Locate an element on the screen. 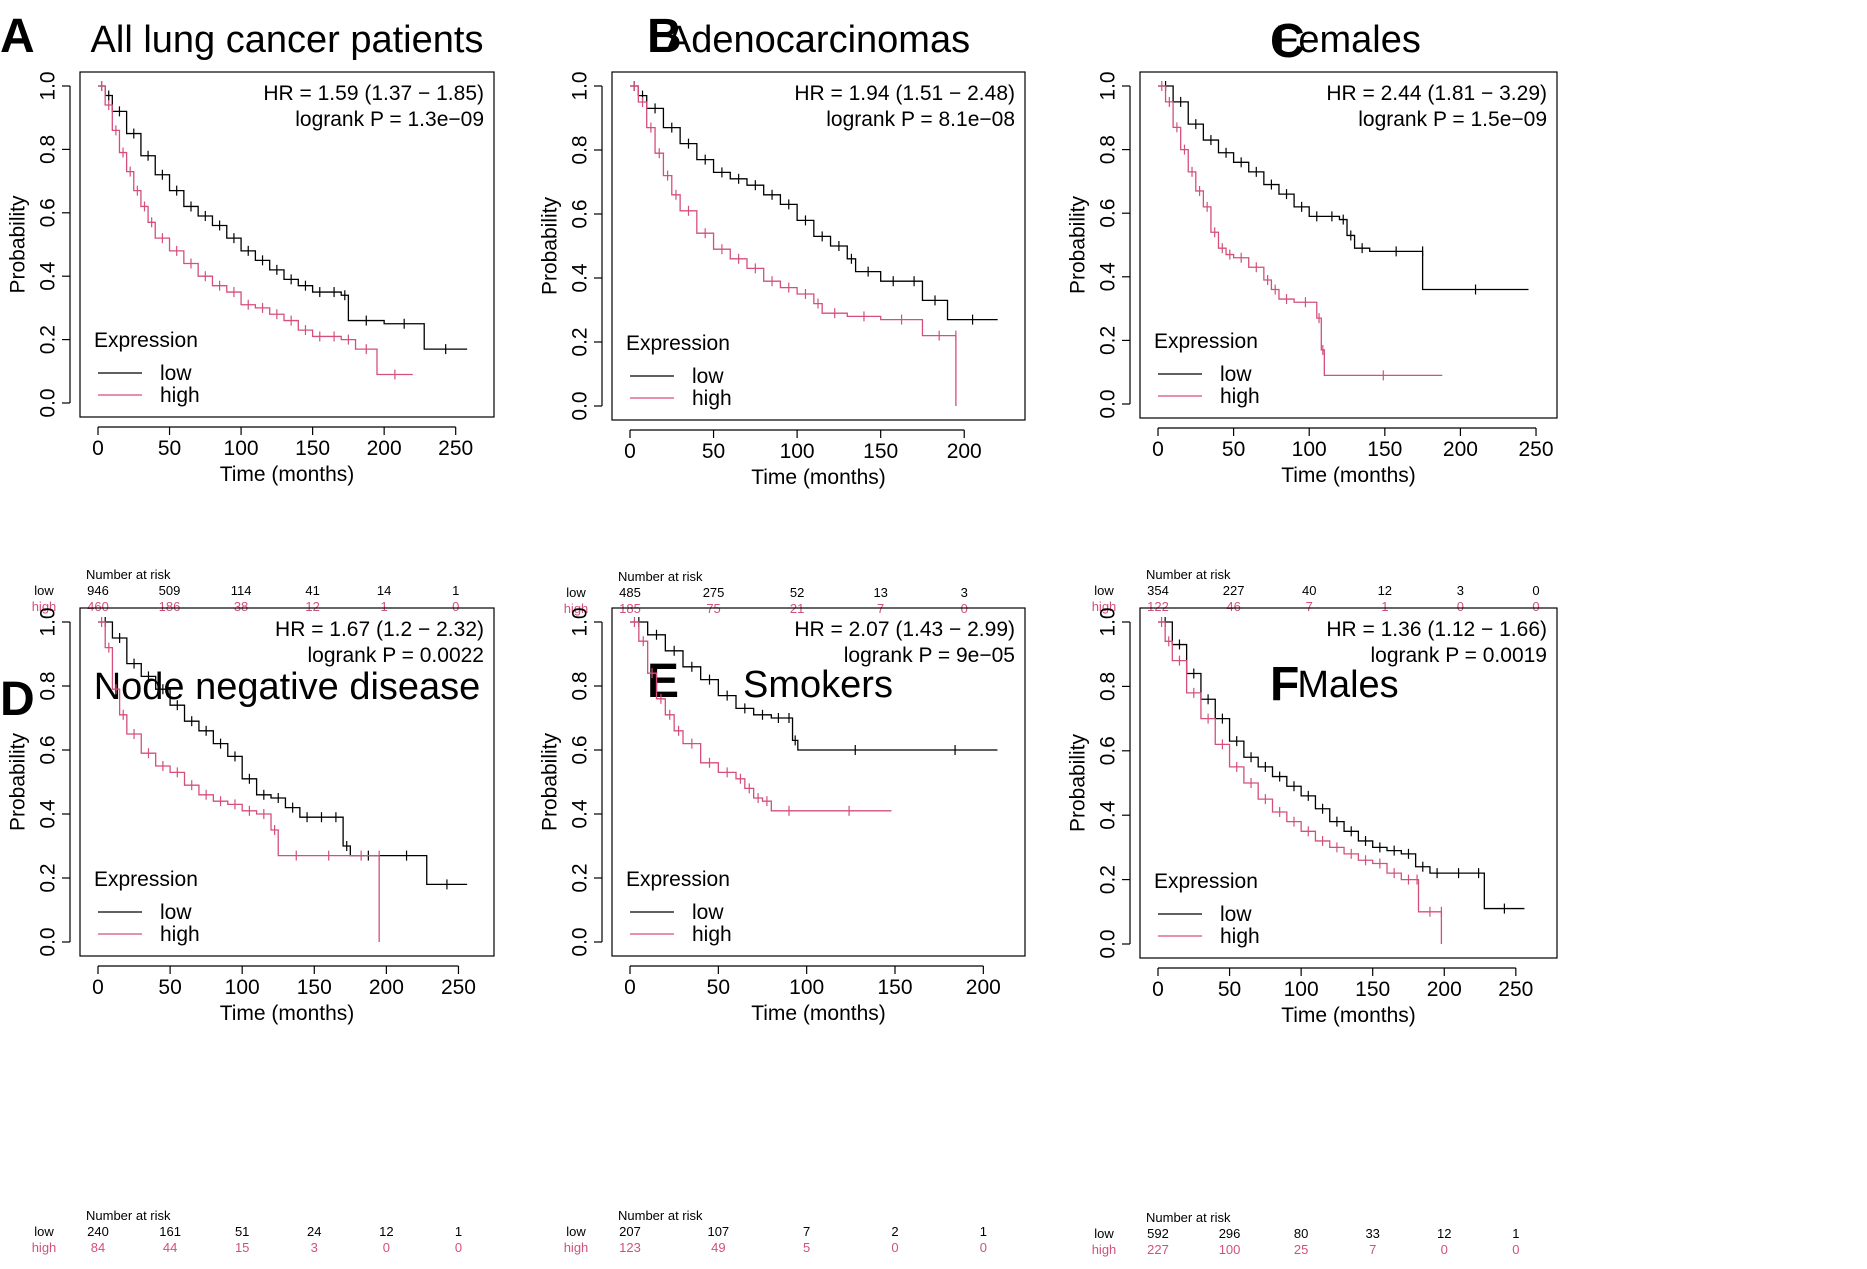 Image resolution: width=1867 pixels, height=1269 pixels. hazard-ratio-text: HR = 1.94 (1.51 − 2.48) is located at coordinates (904, 93).